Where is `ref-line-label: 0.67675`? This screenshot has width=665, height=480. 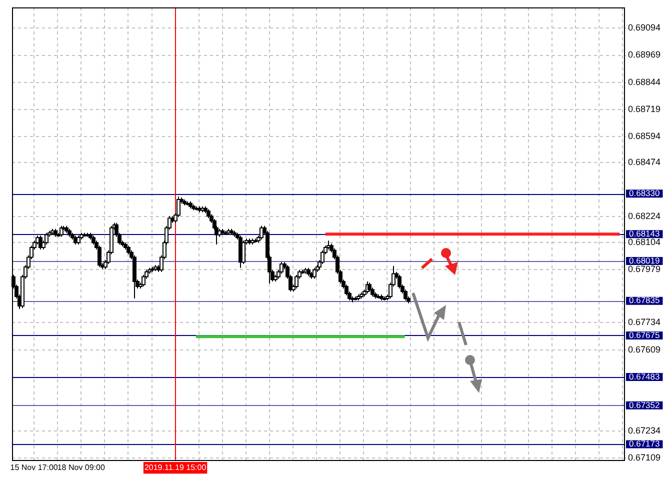
ref-line-label: 0.67675 is located at coordinates (644, 335).